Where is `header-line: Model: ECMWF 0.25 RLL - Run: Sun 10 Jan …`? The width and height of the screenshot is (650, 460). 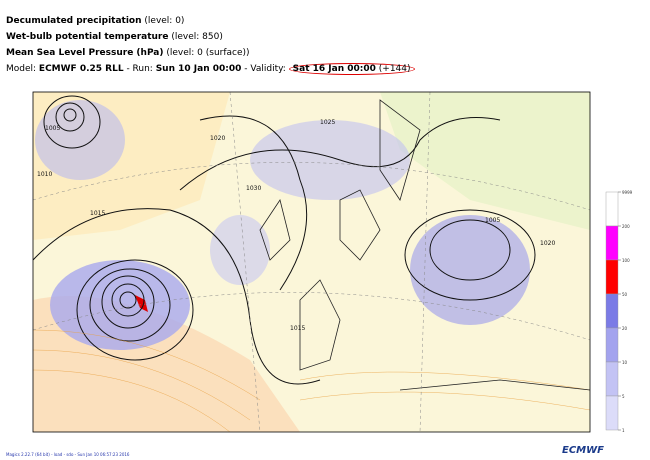 header-line: Model: ECMWF 0.25 RLL - Run: Sun 10 Jan … is located at coordinates (210, 69).